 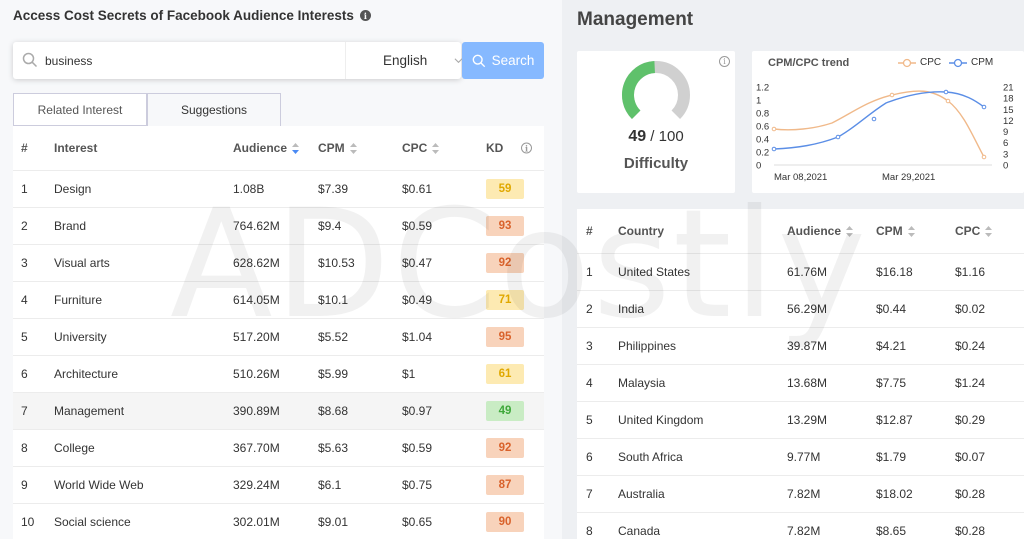 I want to click on interest-name: University, so click(x=80, y=337).